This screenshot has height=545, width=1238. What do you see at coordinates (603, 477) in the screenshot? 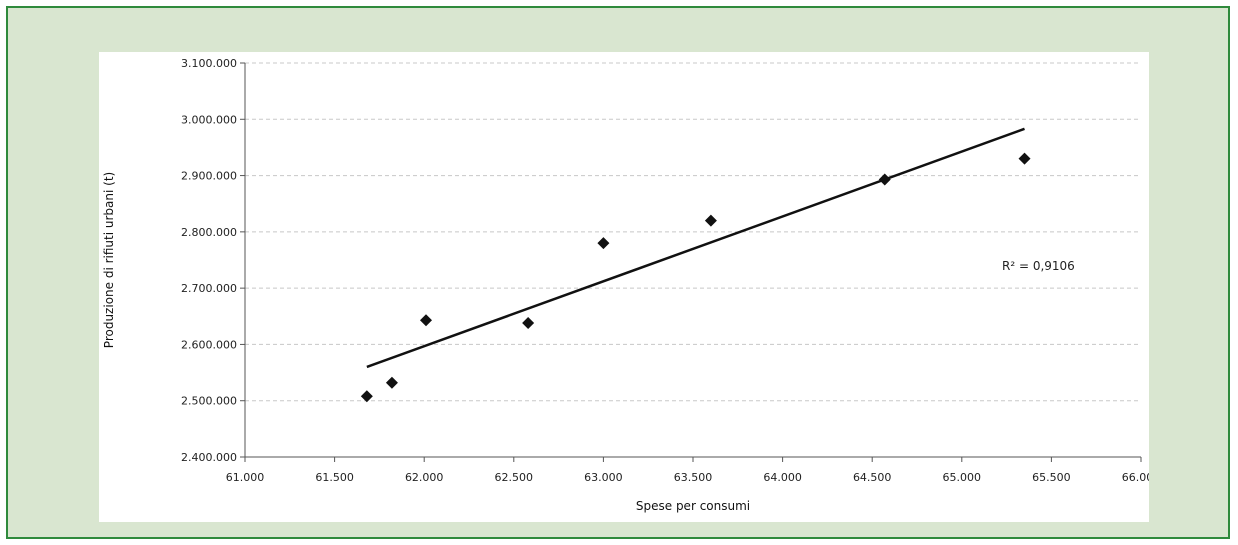
I see `x-tick-label: 63.000` at bounding box center [603, 477].